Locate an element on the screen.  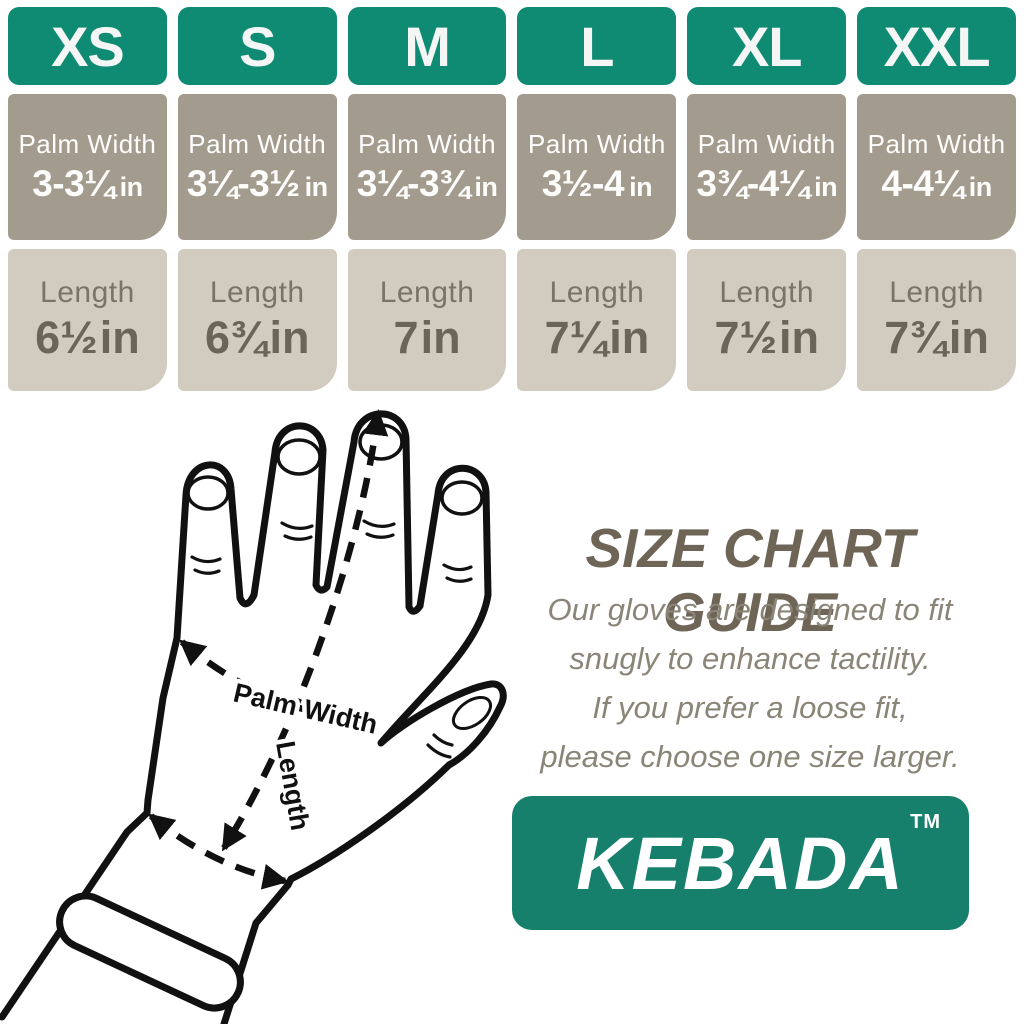
length-value: 7¾in is located at coordinates (936, 337).